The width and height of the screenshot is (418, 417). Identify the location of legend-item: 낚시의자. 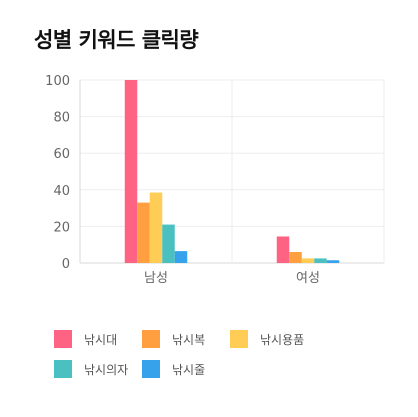
(98, 369).